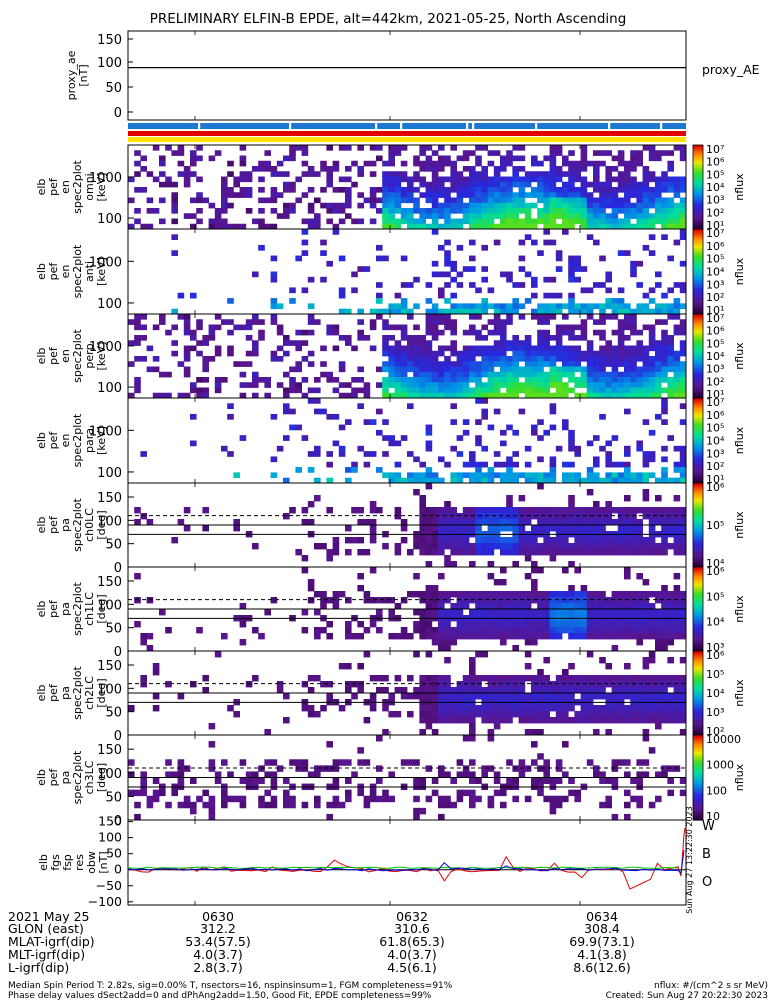 Image resolution: width=775 pixels, height=1000 pixels. Describe the element at coordinates (41, 356) in the screenshot. I see `panel-ylabel-line: elb` at that location.